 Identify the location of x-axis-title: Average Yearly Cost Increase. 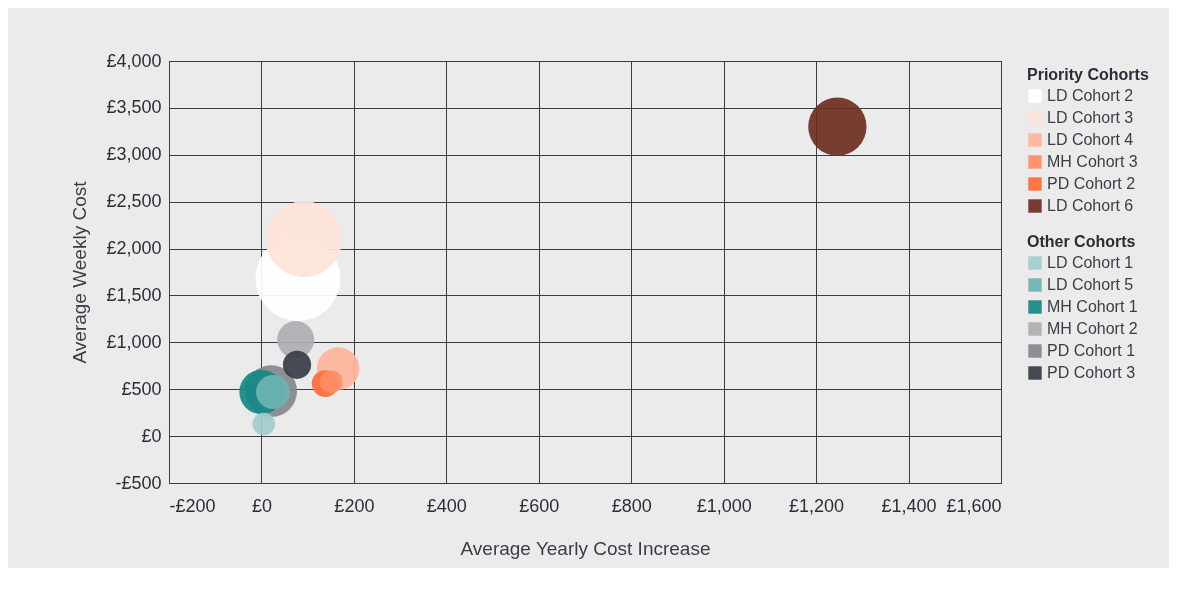
(585, 548).